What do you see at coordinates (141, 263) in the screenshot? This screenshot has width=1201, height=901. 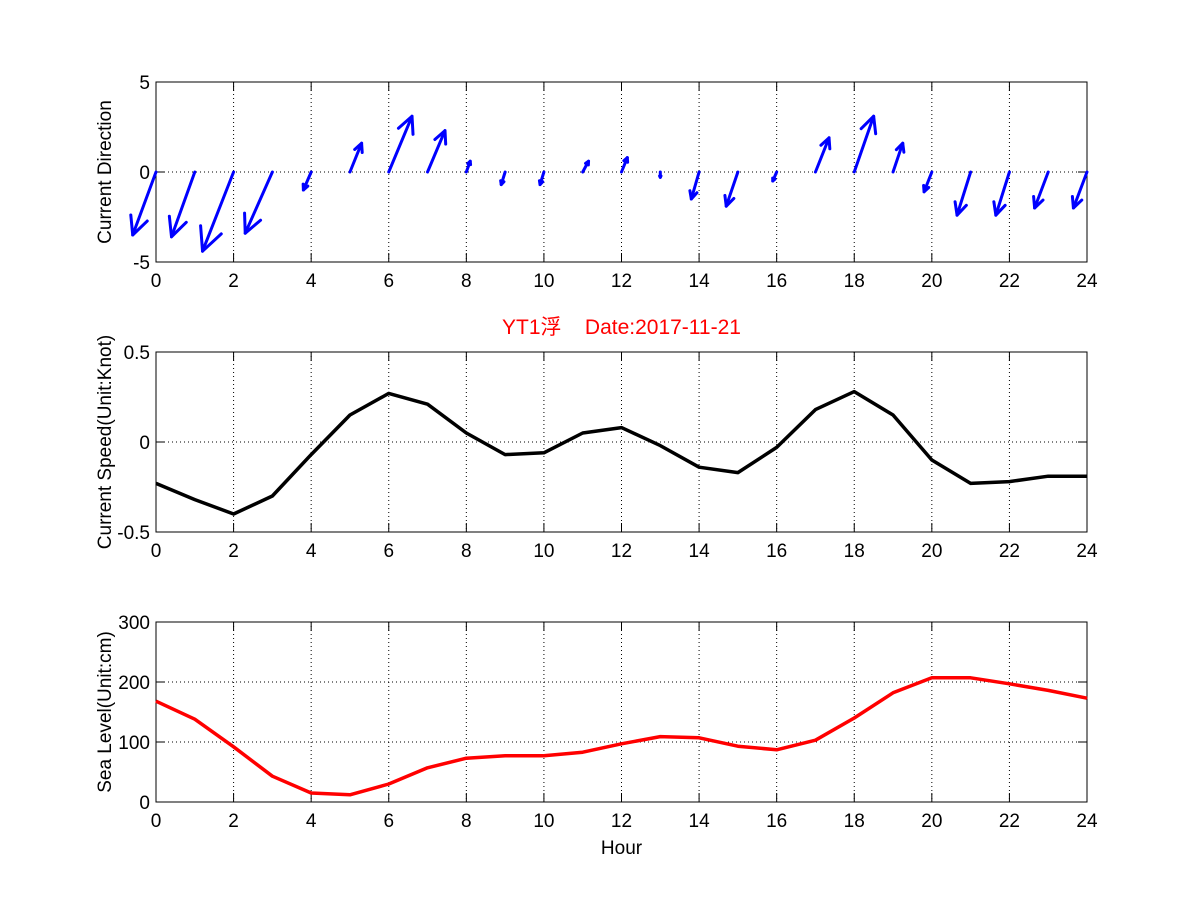 I see `y-tick-label: -5` at bounding box center [141, 263].